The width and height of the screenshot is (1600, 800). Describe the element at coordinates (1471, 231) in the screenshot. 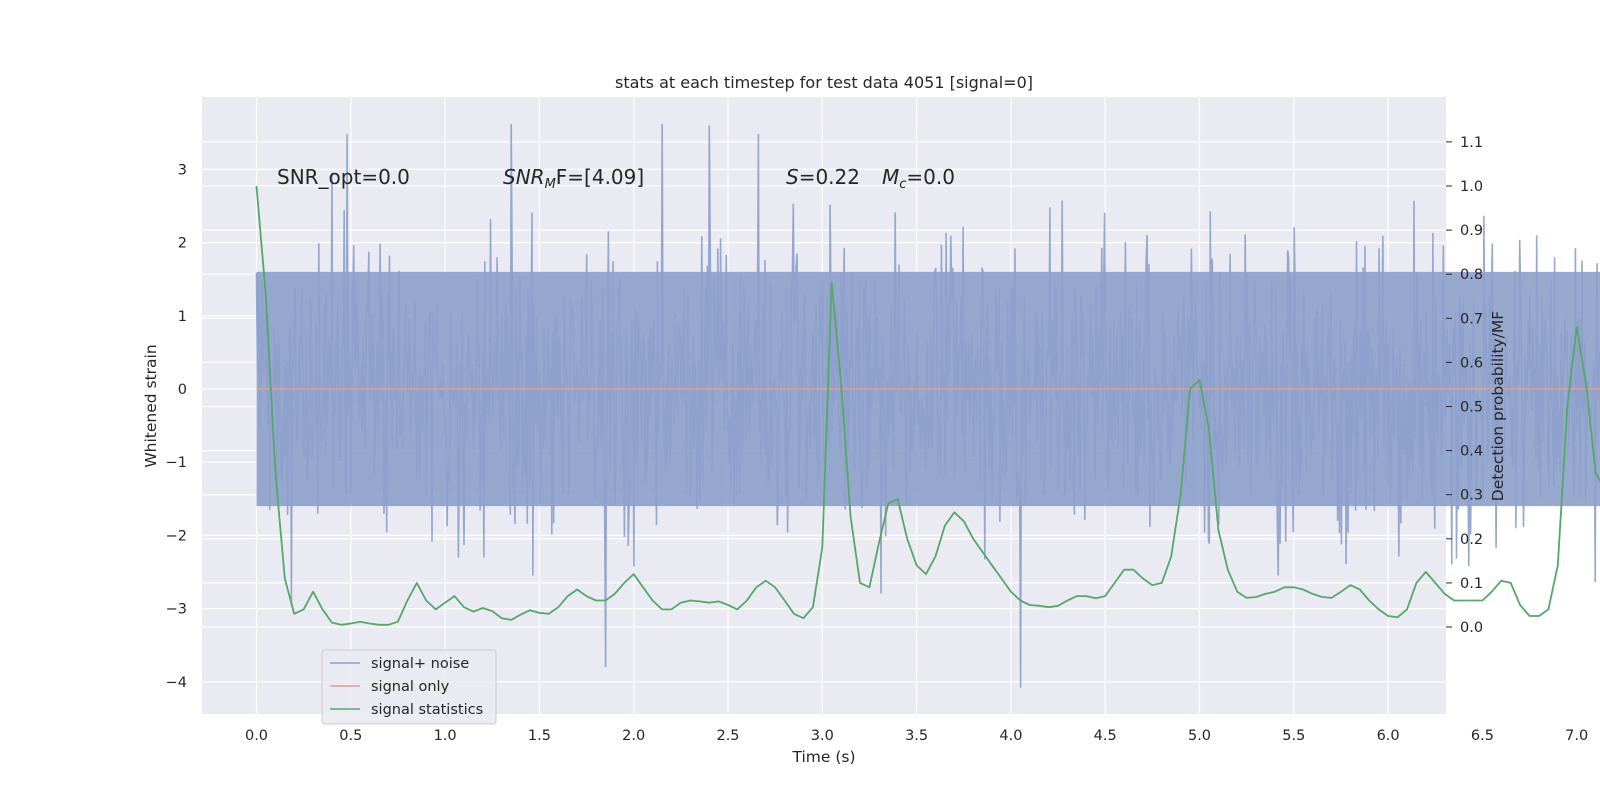

I see `y-right-tick-label: 0.9` at that location.